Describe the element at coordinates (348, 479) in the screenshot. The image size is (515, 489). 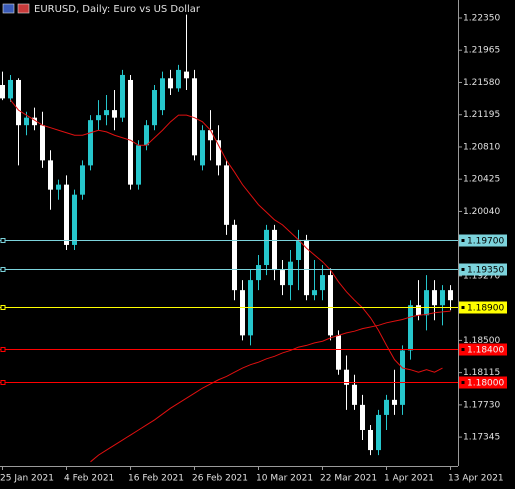
I see `x-tick-label: 22 Mar 2021` at that location.